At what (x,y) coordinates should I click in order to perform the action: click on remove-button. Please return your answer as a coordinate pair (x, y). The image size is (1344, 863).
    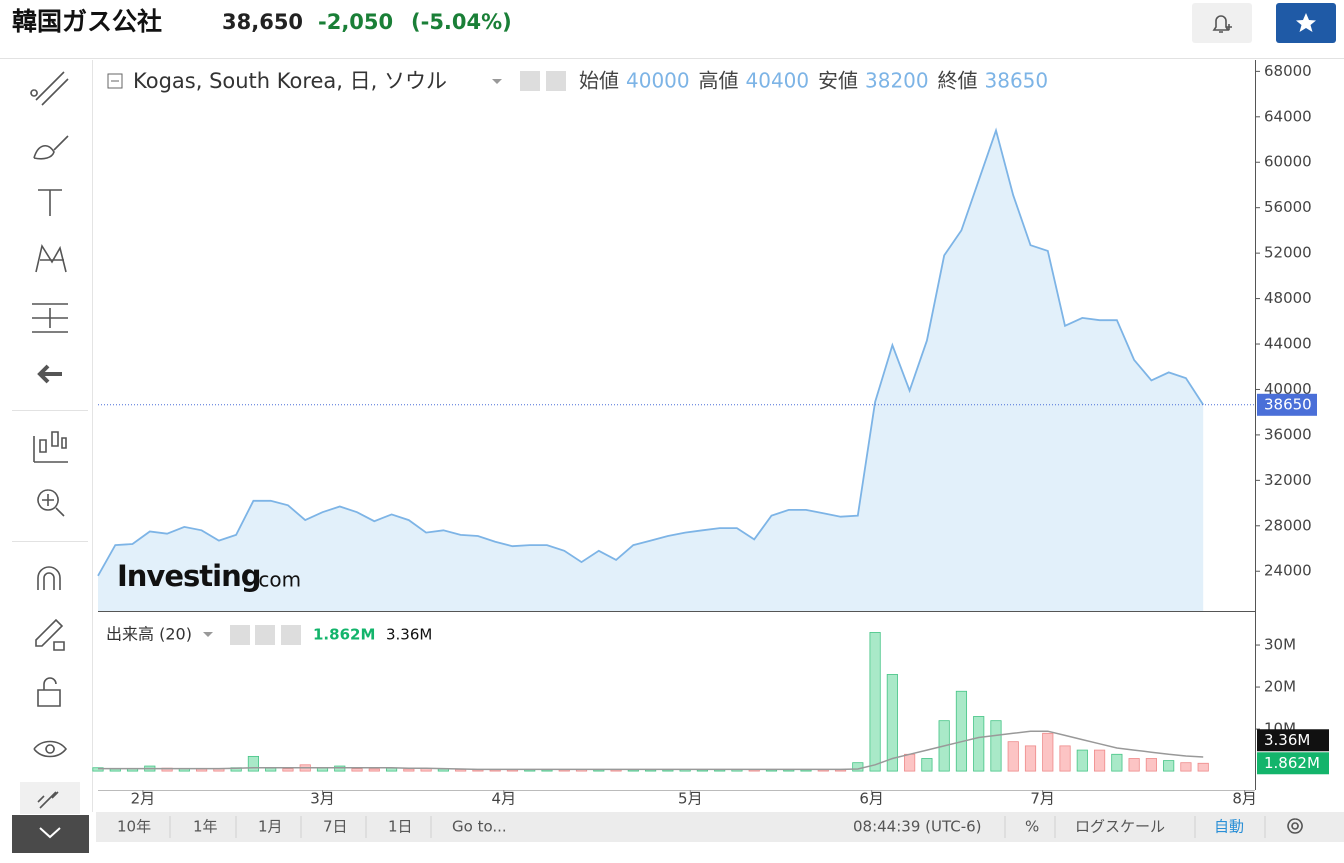
    Looking at the image, I should click on (291, 635).